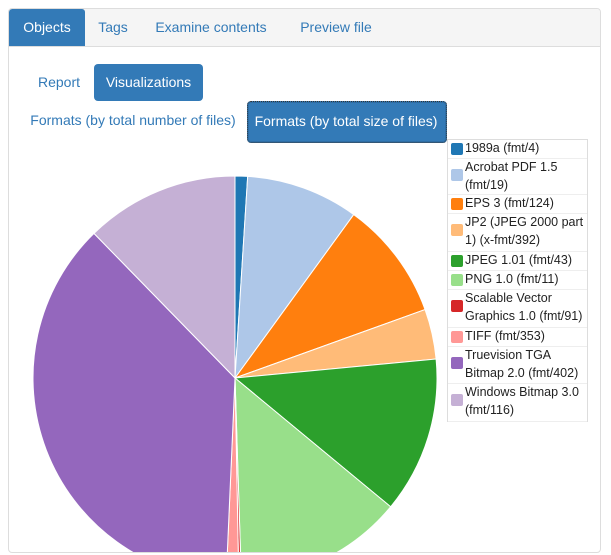 This screenshot has width=611, height=555. I want to click on legend-item: TIFF (fmt/353), so click(517, 337).